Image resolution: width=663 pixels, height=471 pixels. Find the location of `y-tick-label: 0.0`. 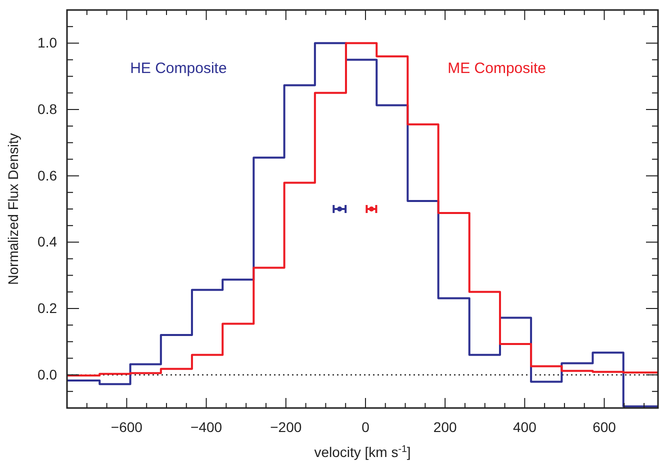

y-tick-label: 0.0 is located at coordinates (48, 374).